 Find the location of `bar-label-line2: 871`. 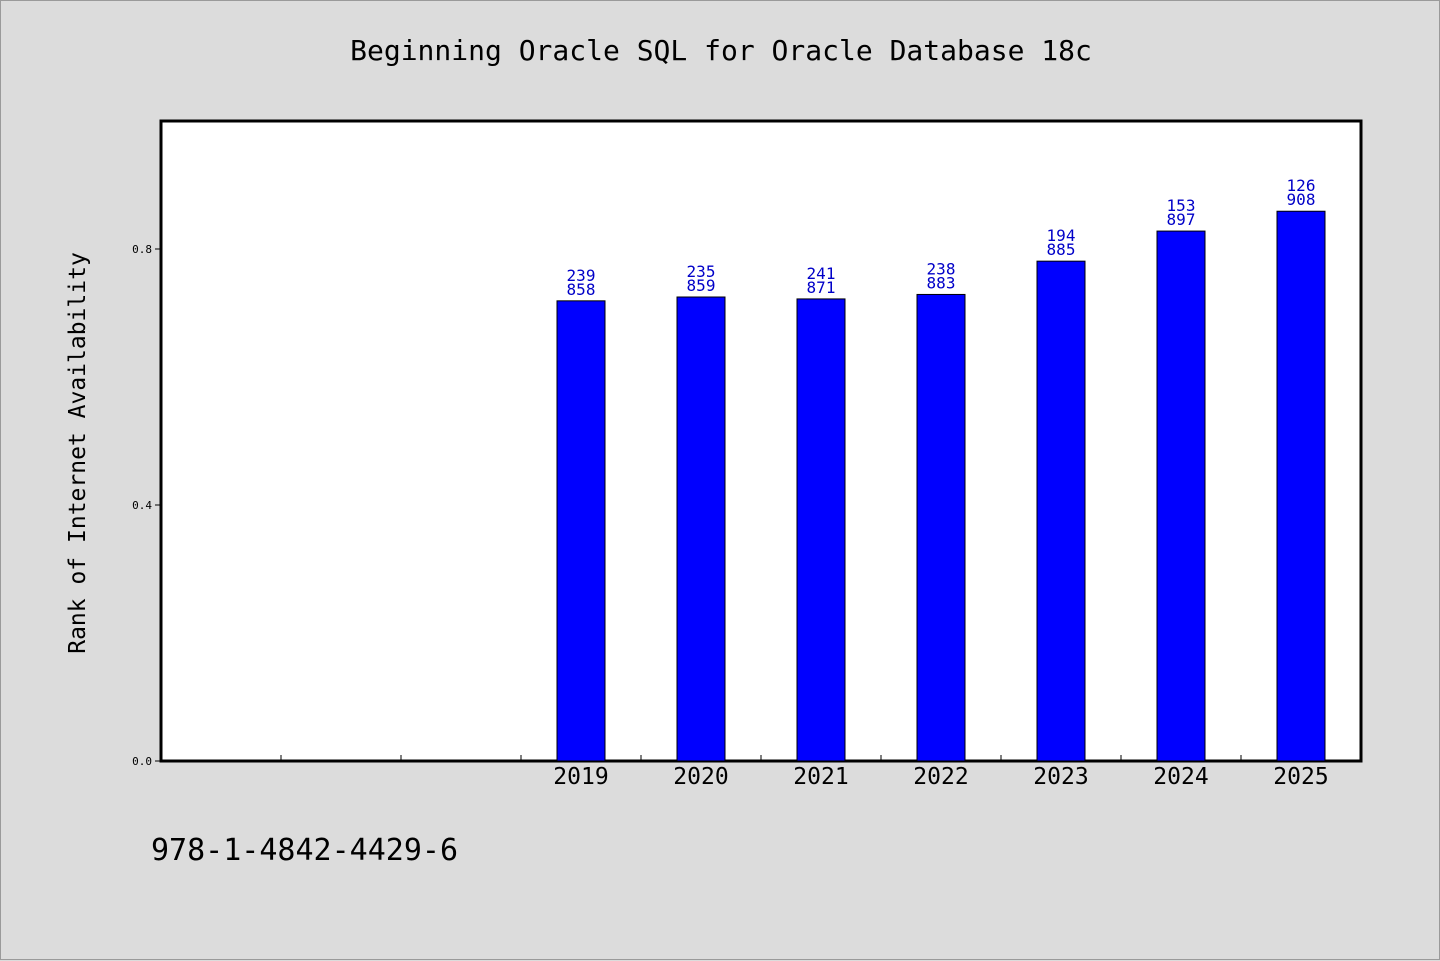

bar-label-line2: 871 is located at coordinates (821, 287).